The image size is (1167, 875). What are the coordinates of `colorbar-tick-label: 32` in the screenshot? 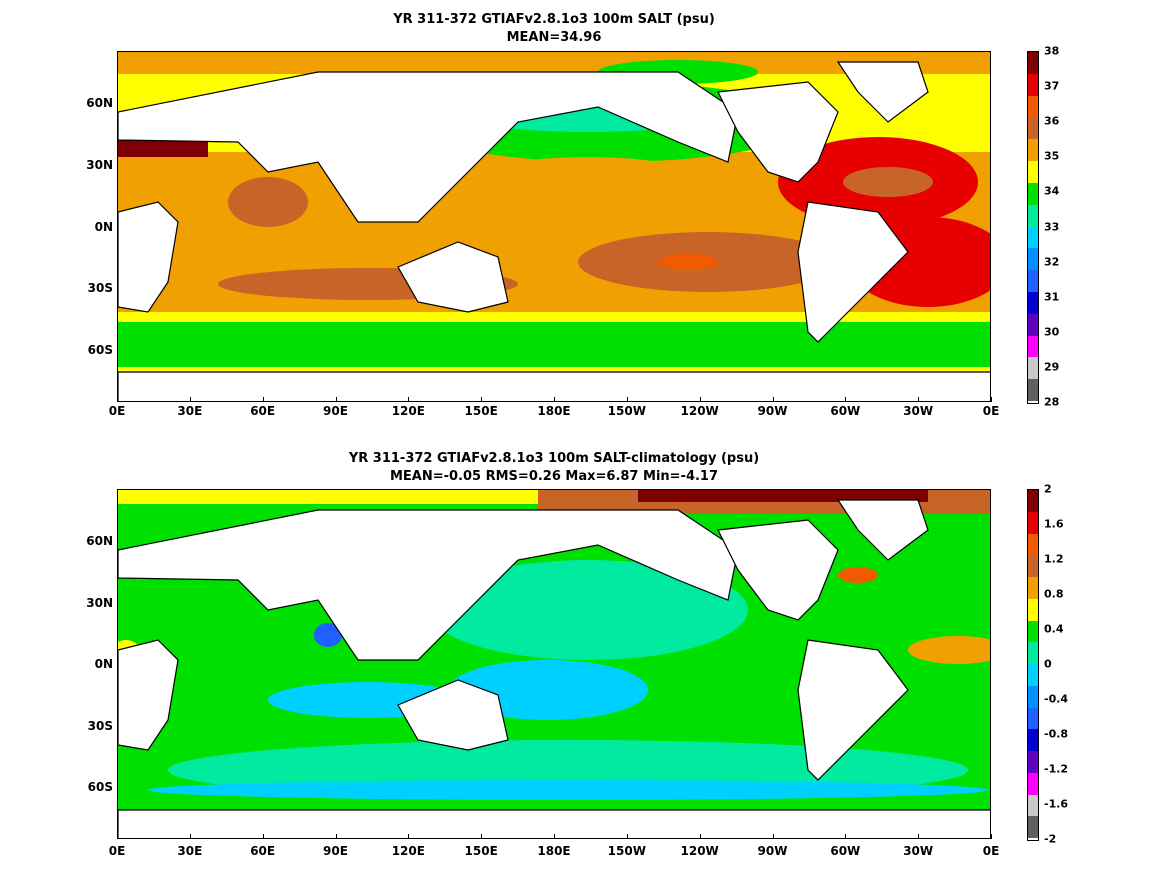 It's located at (1052, 262).